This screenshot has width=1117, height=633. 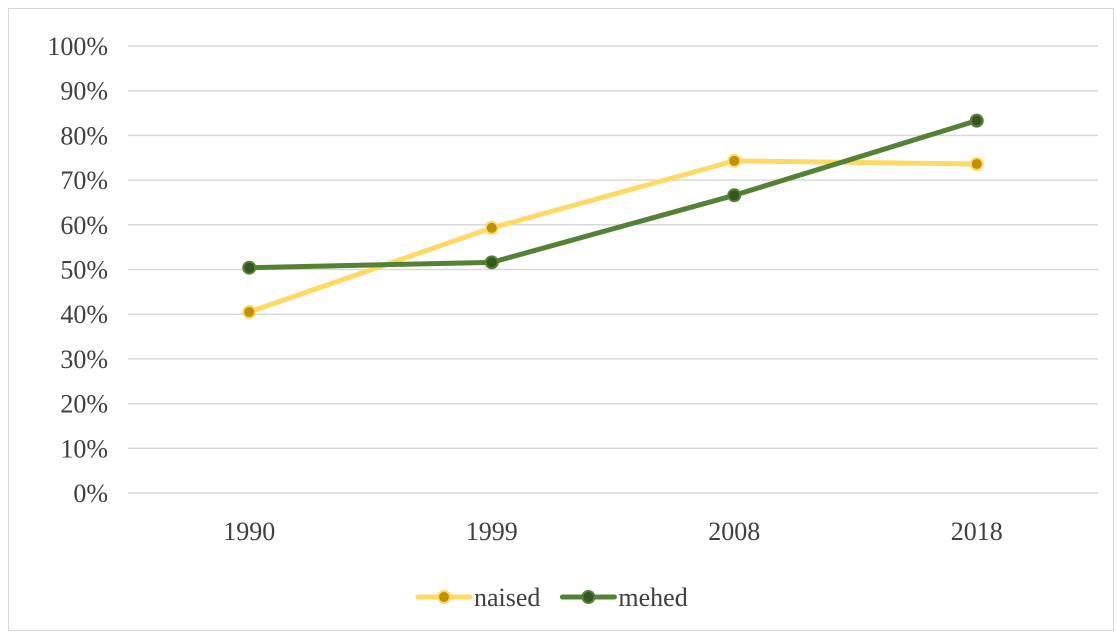 I want to click on y-tick-label: 10%, so click(x=84, y=448).